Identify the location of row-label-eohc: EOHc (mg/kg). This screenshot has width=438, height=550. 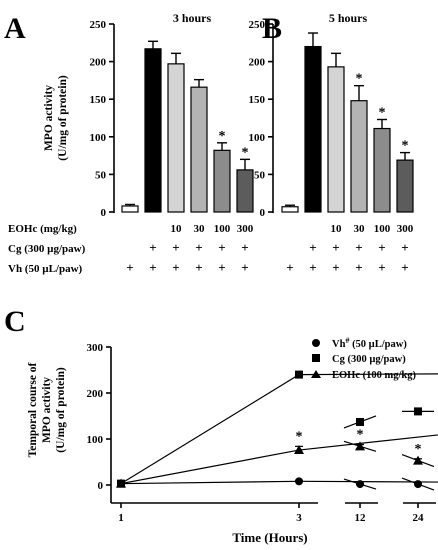
(42, 229).